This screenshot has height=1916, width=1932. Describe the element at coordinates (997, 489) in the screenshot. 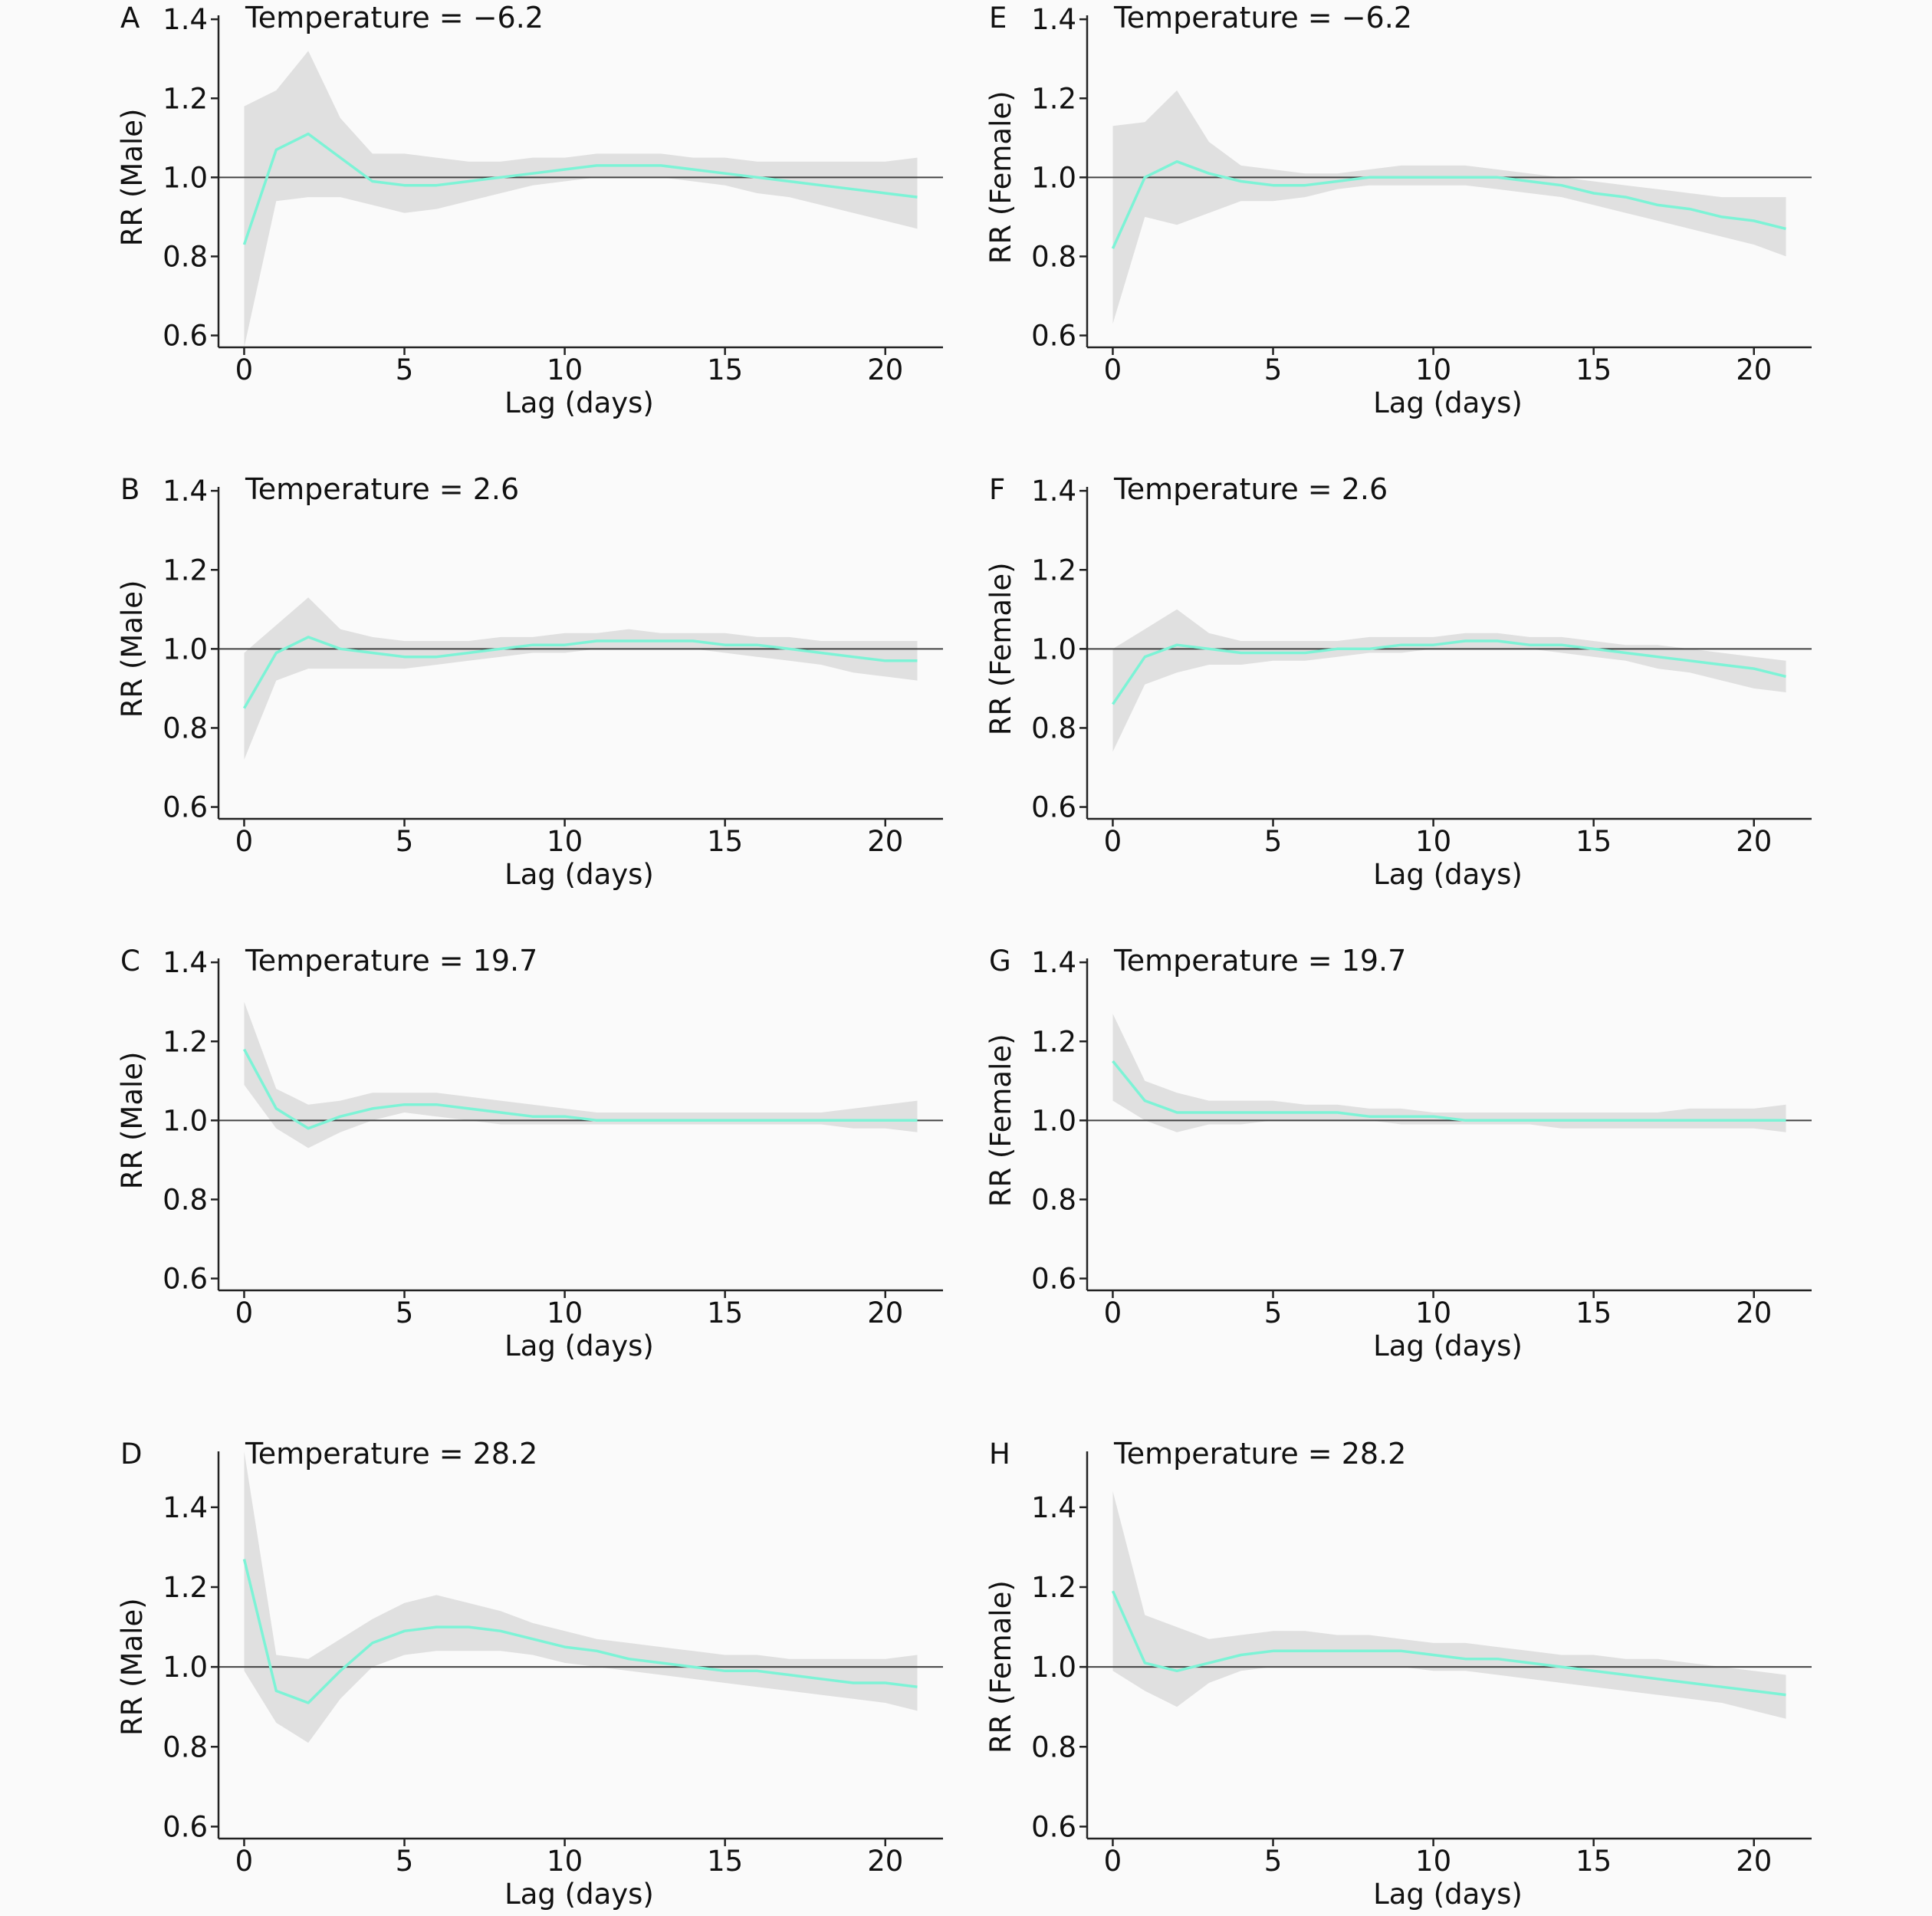

I see `panel-letter: F` at that location.